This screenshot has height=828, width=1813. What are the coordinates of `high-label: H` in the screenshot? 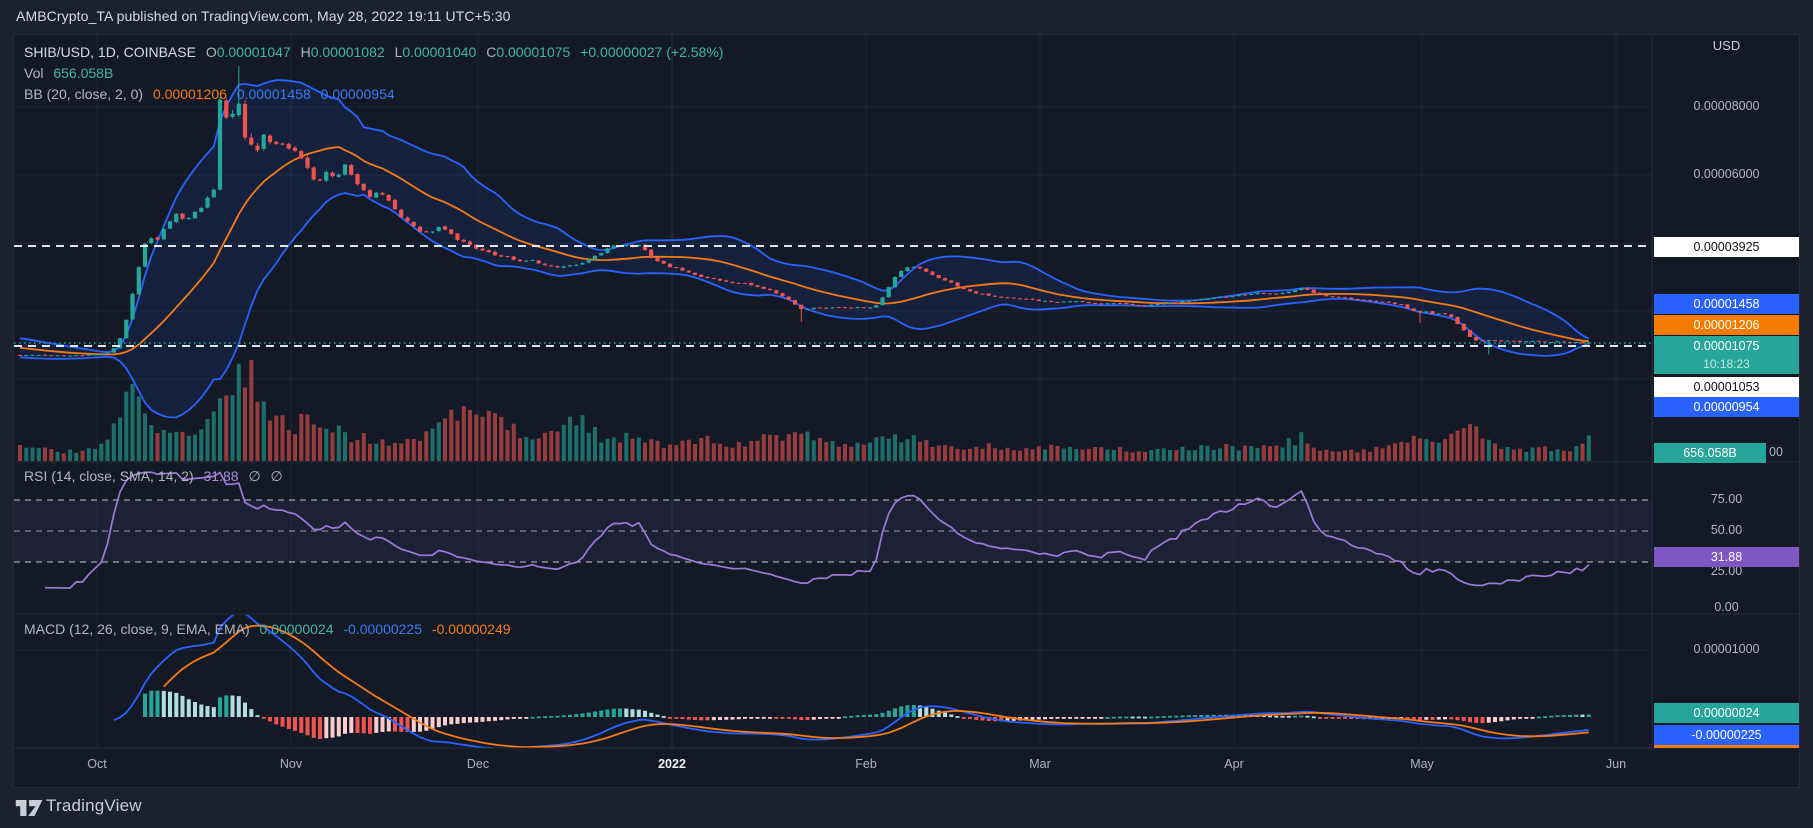 It's located at (305, 52).